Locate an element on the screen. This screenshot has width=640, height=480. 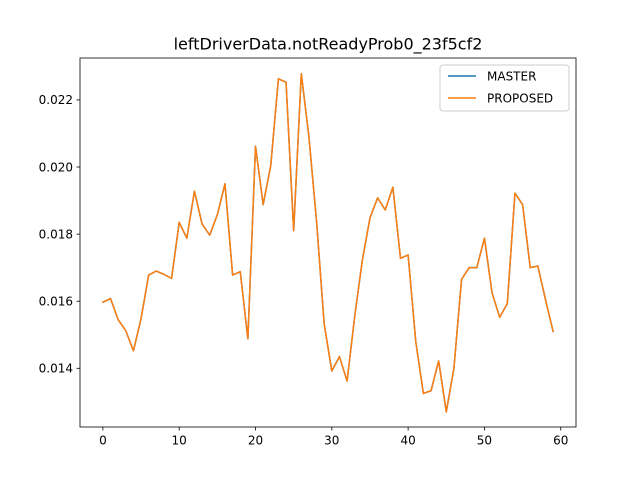
x-tick-label: 30 is located at coordinates (331, 441).